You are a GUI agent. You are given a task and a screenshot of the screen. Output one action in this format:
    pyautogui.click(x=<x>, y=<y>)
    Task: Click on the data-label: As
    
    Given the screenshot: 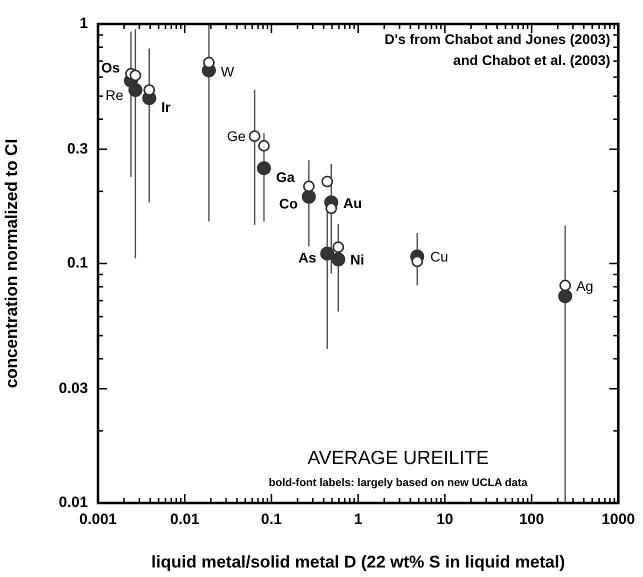 What is the action you would take?
    pyautogui.click(x=307, y=257)
    